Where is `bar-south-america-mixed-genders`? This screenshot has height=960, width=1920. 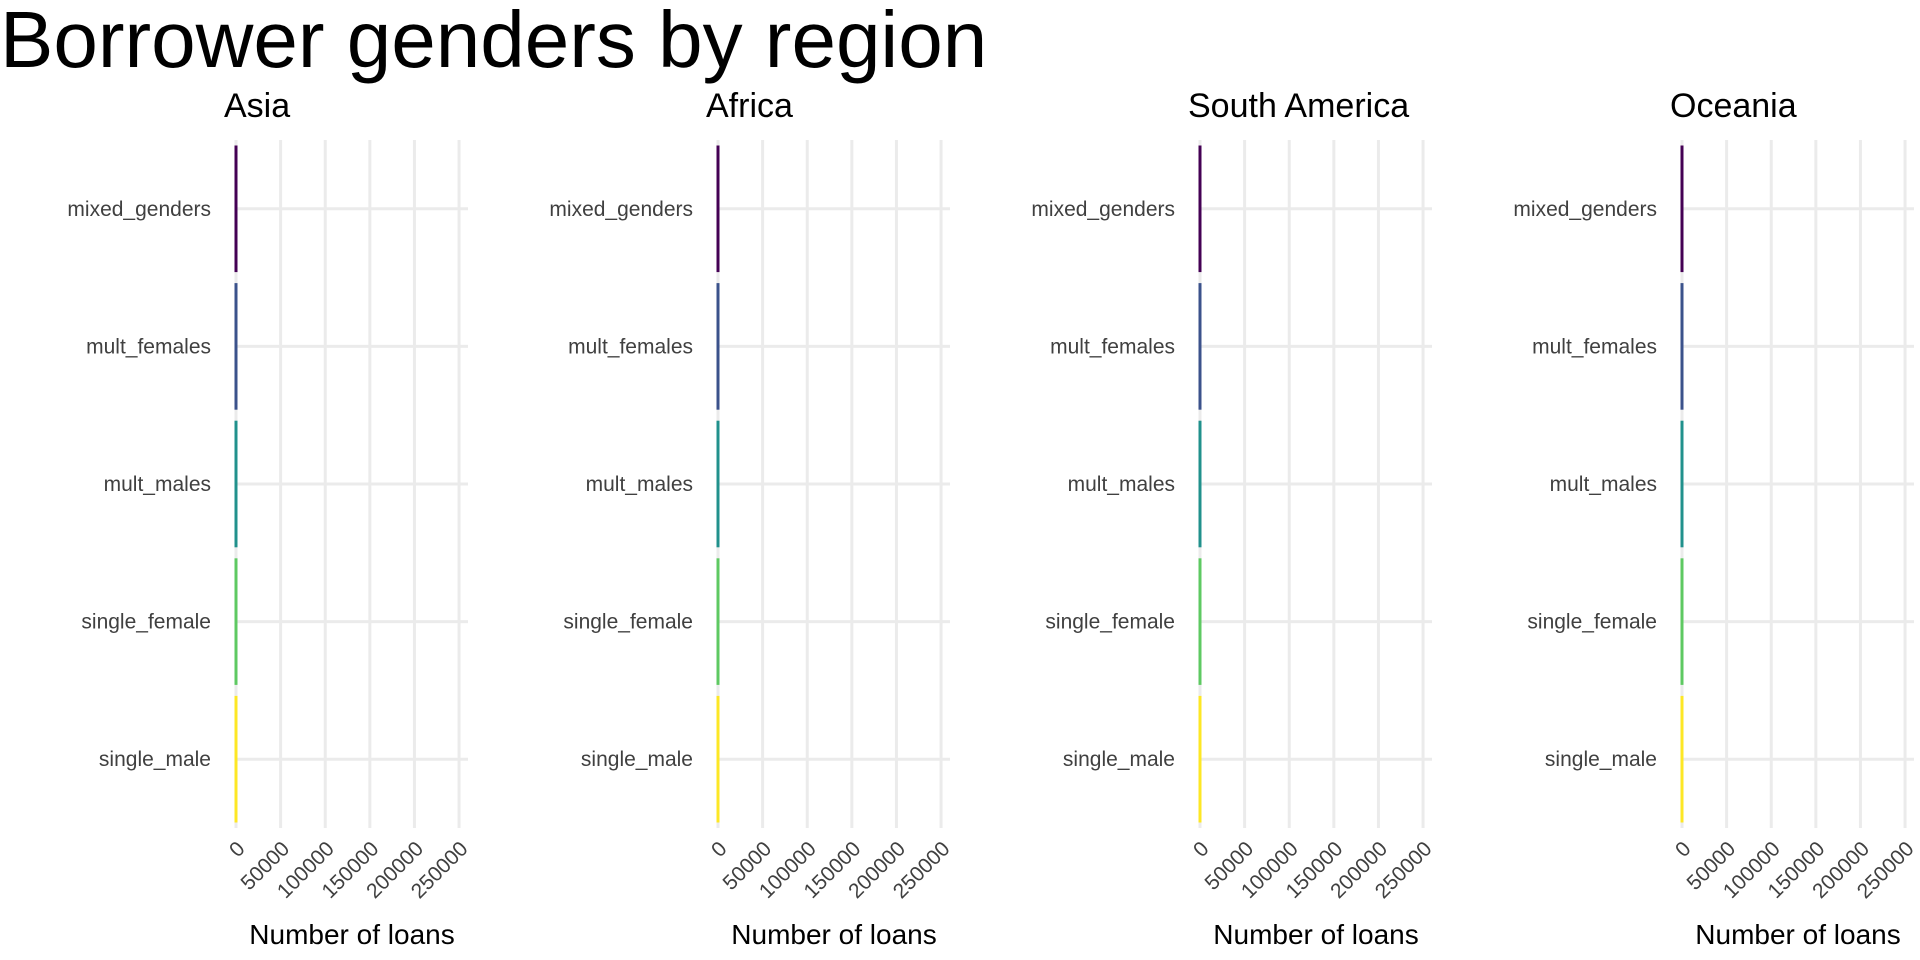
bar-south-america-mixed-genders is located at coordinates (1200, 209).